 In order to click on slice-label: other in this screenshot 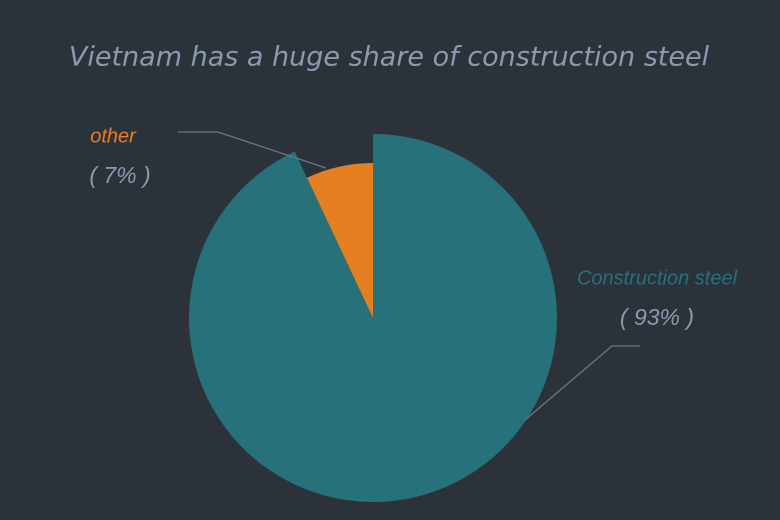, I will do `click(113, 136)`.